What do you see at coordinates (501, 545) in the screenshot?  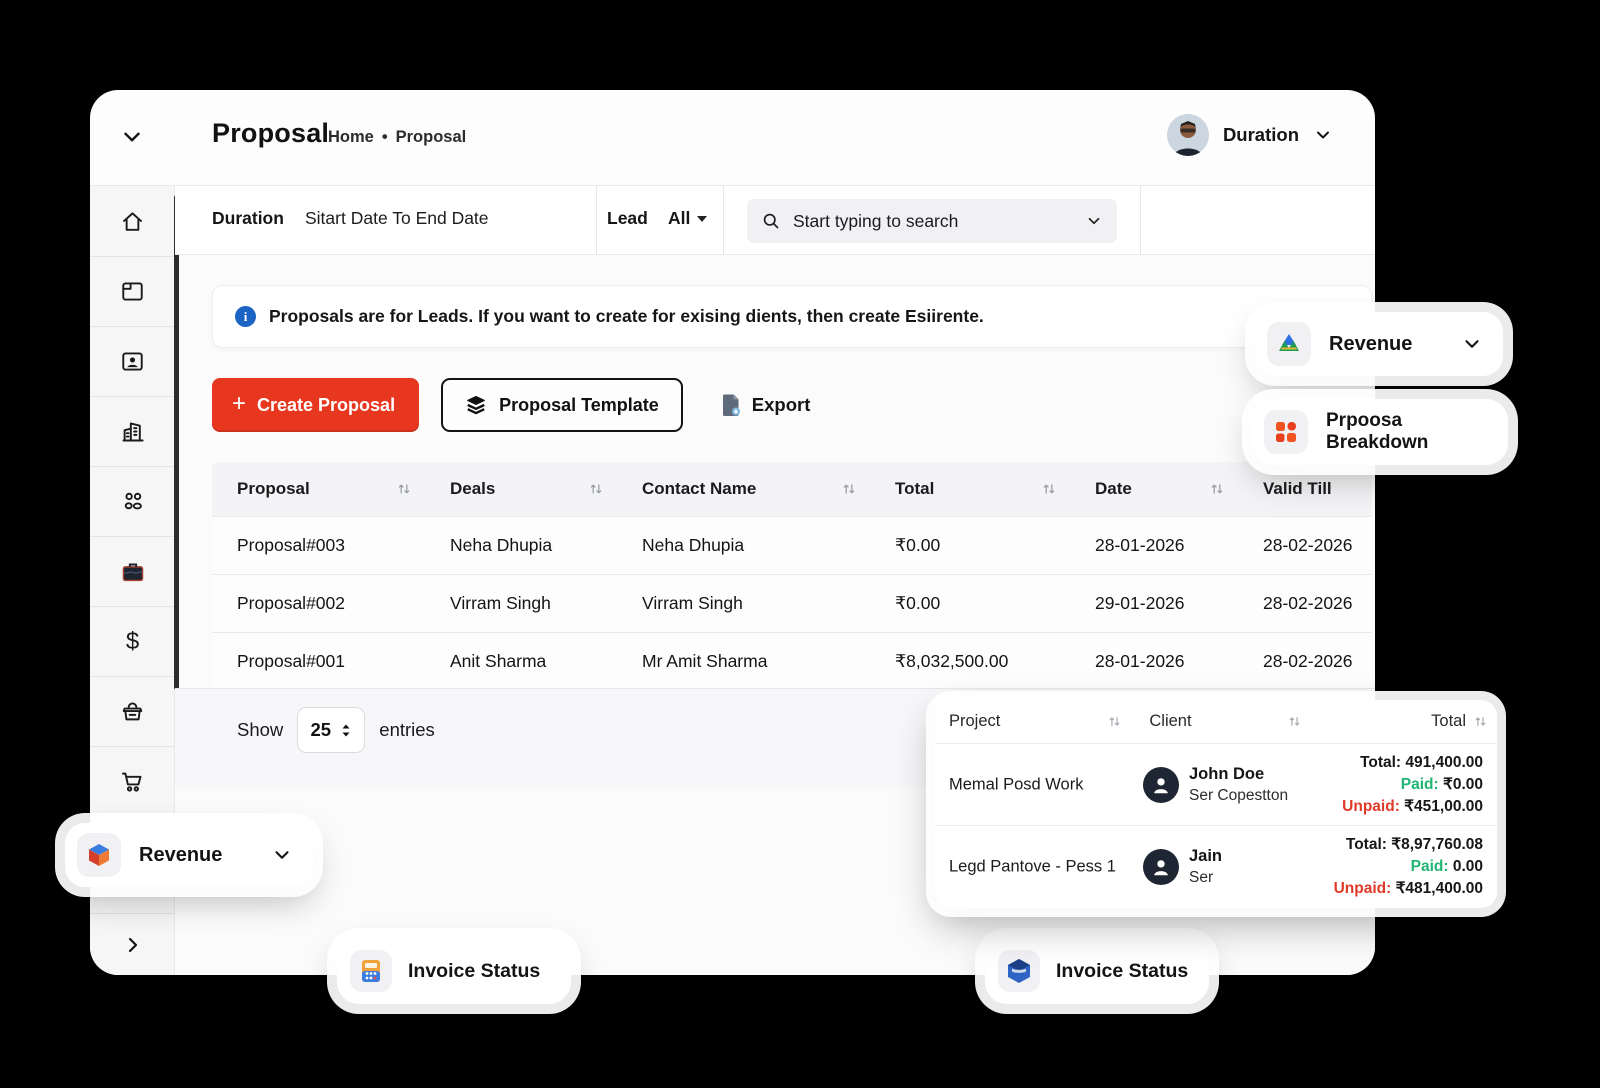 I see `cell-deals: Neha Dhupia` at bounding box center [501, 545].